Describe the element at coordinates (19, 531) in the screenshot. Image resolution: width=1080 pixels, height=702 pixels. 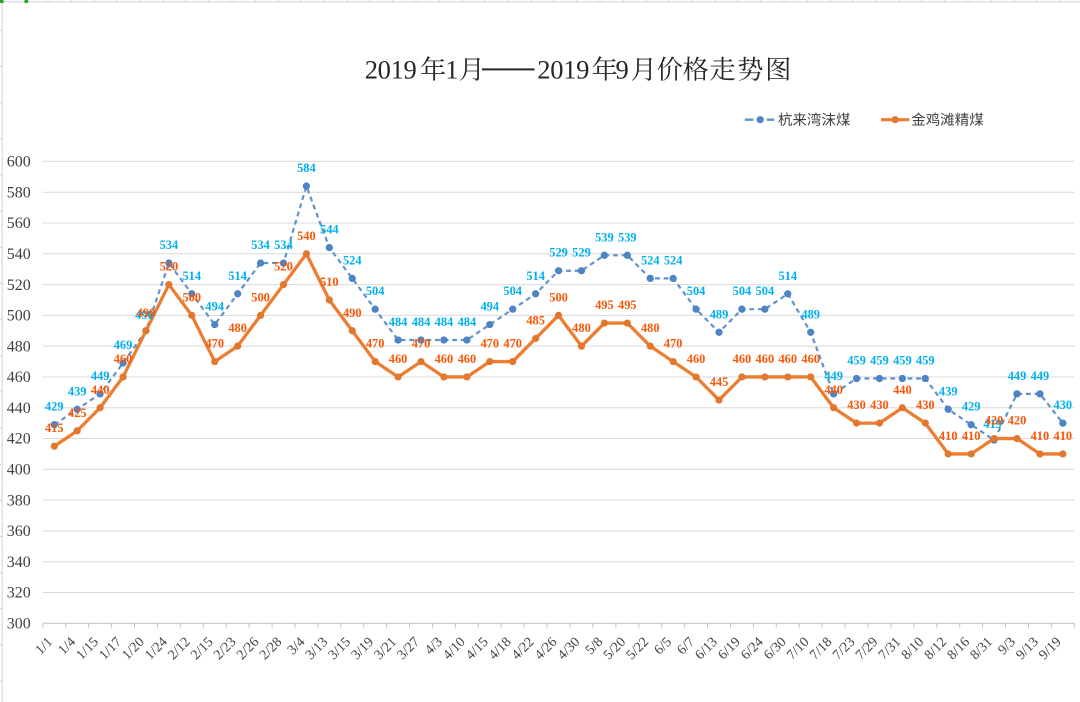
I see `svg-text: 360` at that location.